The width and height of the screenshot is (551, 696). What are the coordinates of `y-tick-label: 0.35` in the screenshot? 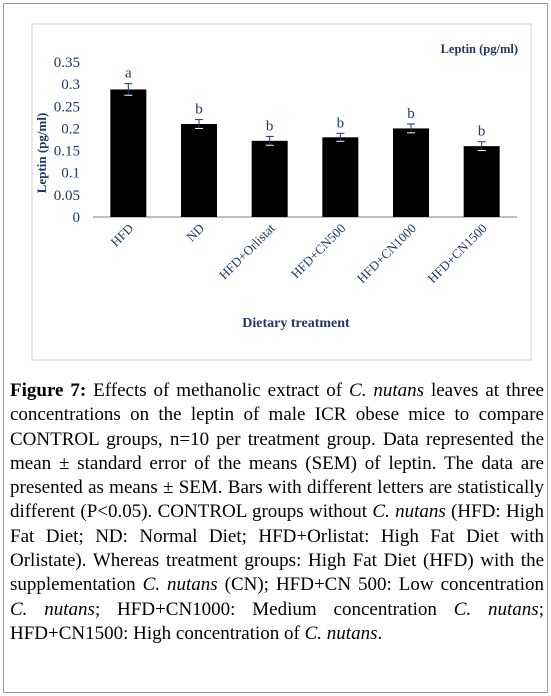 It's located at (67, 63).